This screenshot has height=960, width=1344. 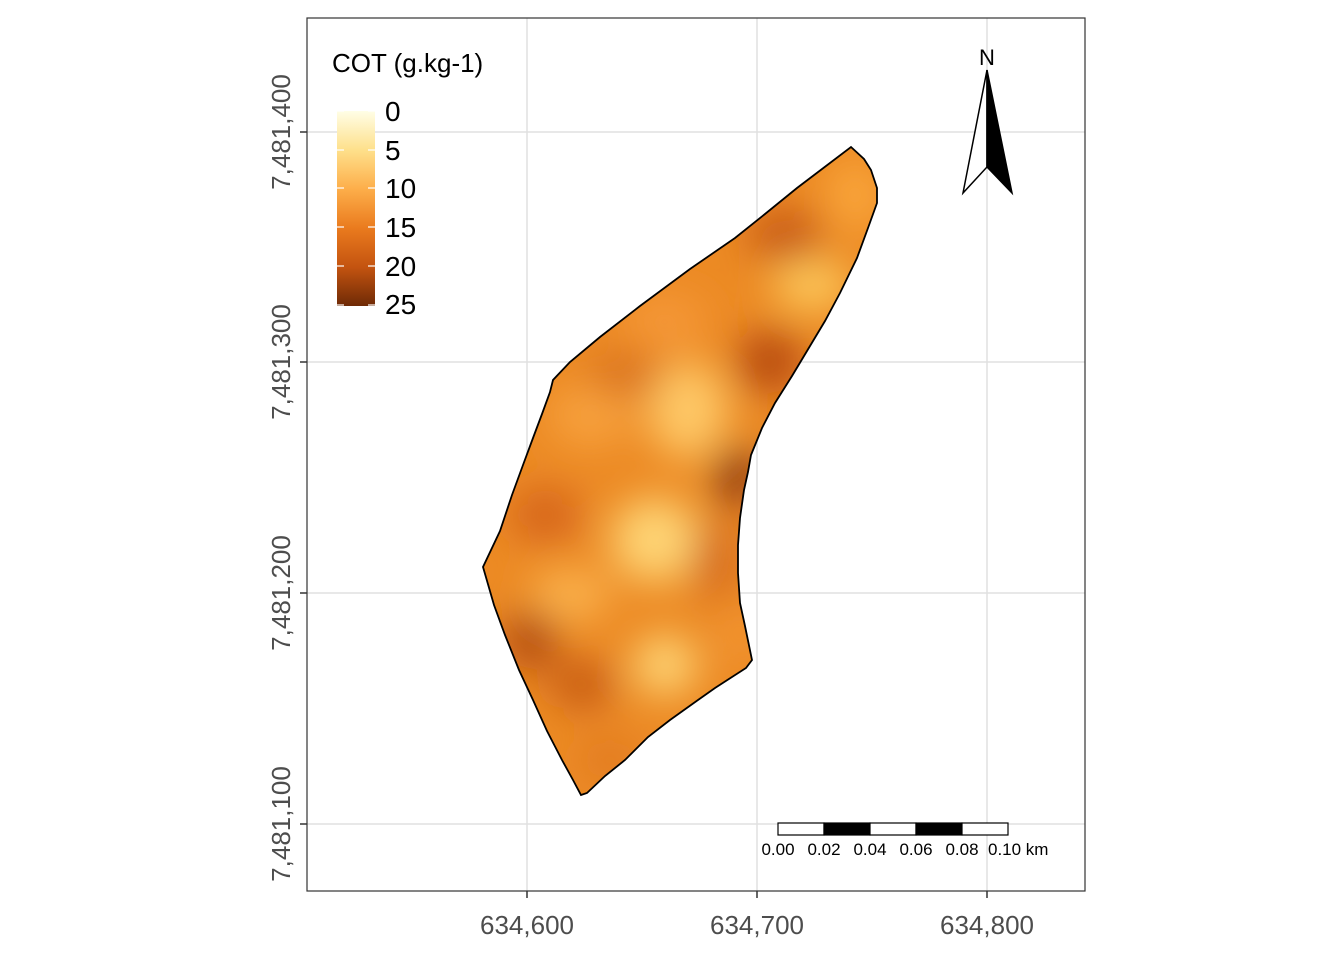 What do you see at coordinates (281, 362) in the screenshot?
I see `y-tick-label: 7,481,300` at bounding box center [281, 362].